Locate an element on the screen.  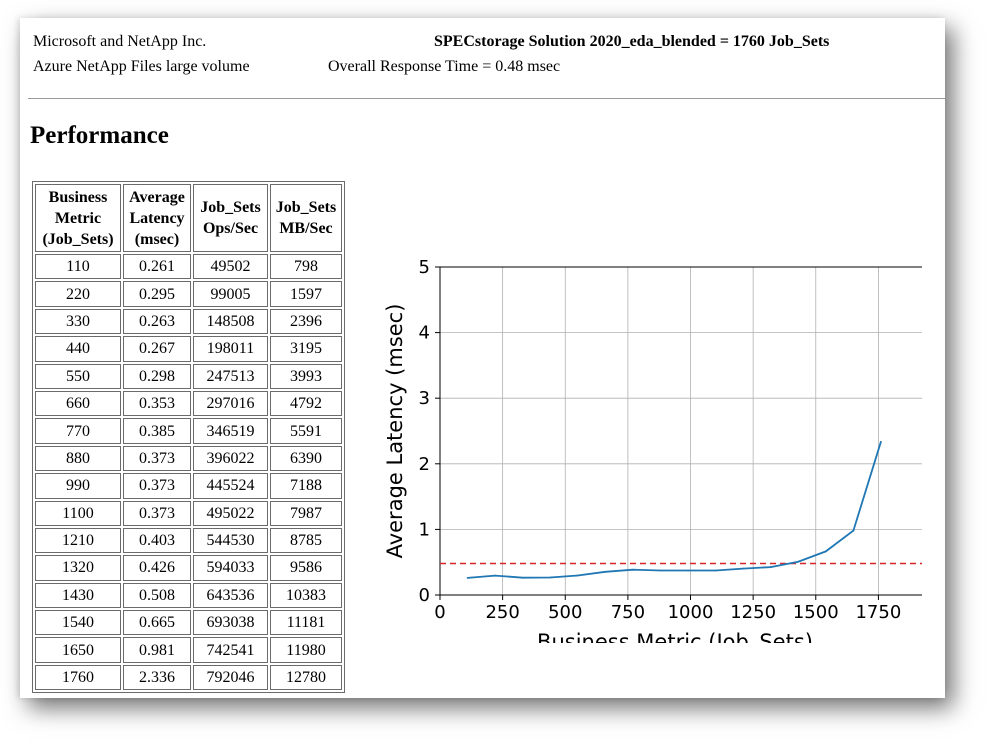
table-row: 550 0.298 247513 3993 is located at coordinates (188, 376).